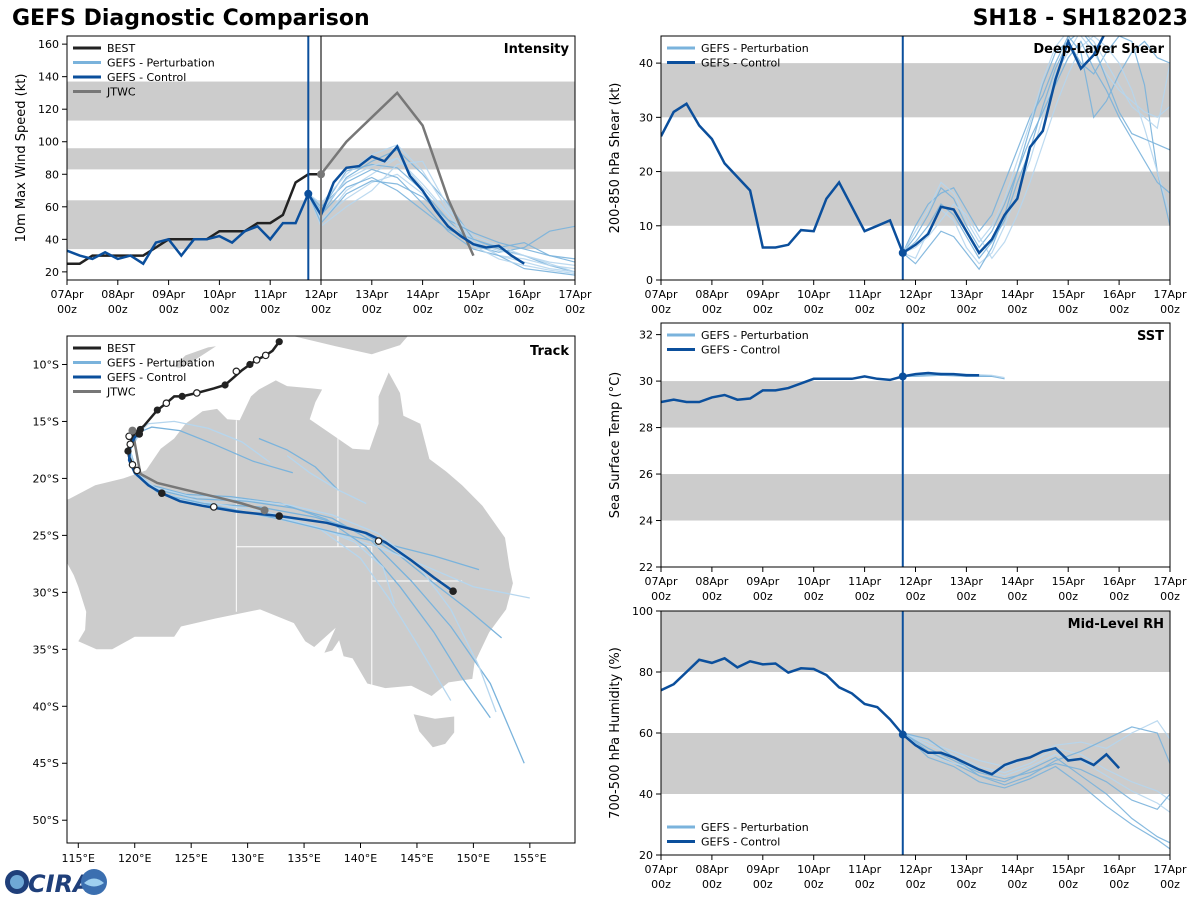  Describe the element at coordinates (649, 280) in the screenshot. I see `y-tick-label: 0` at that location.